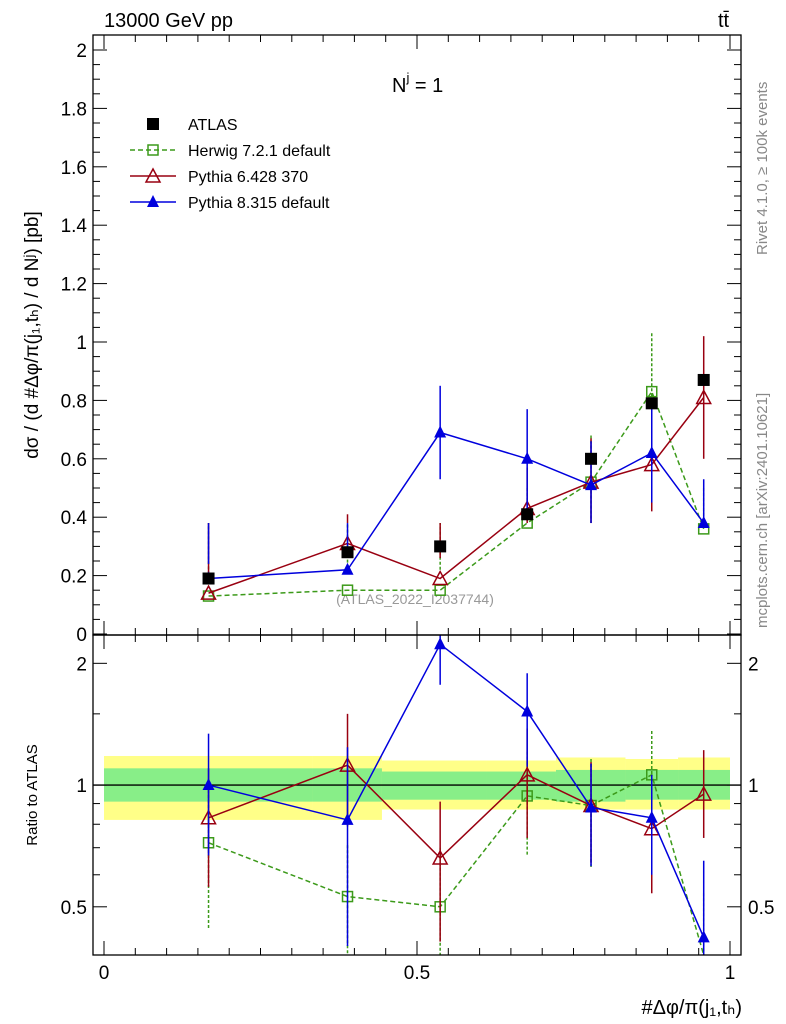 This screenshot has width=786, height=1024. I want to click on header-process: tt̄, so click(724, 21).